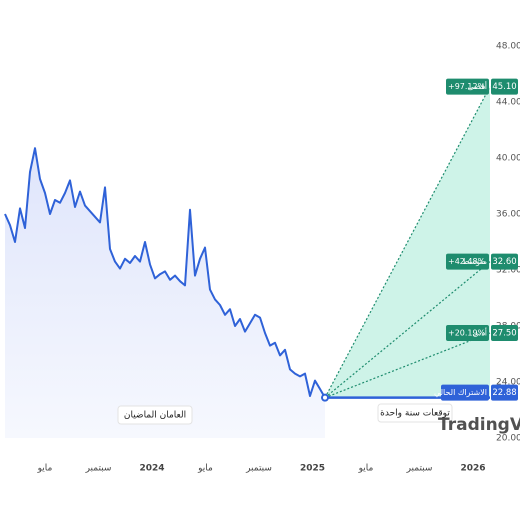 The image size is (520, 520). What do you see at coordinates (325, 397) in the screenshot?
I see `current-dot` at bounding box center [325, 397].